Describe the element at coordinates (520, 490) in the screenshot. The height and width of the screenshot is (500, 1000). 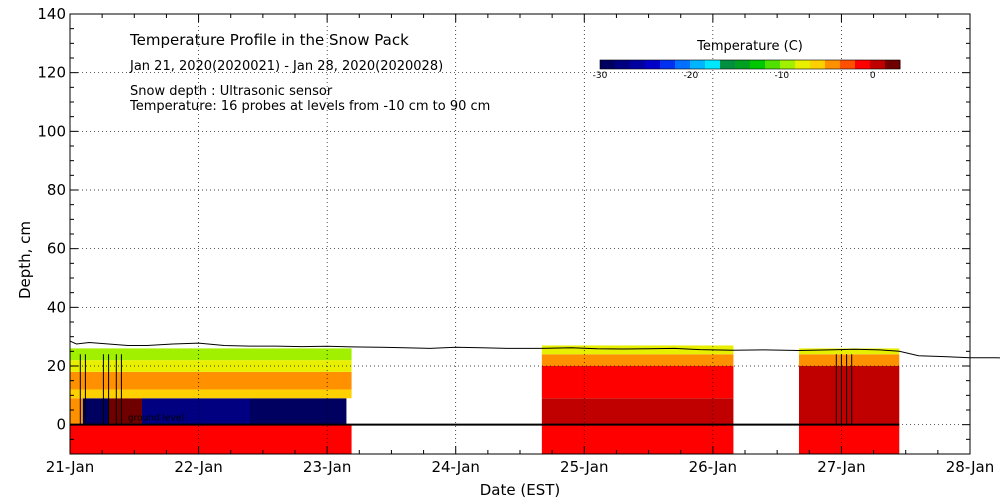
I see `x-axis-label: Date (EST)` at that location.